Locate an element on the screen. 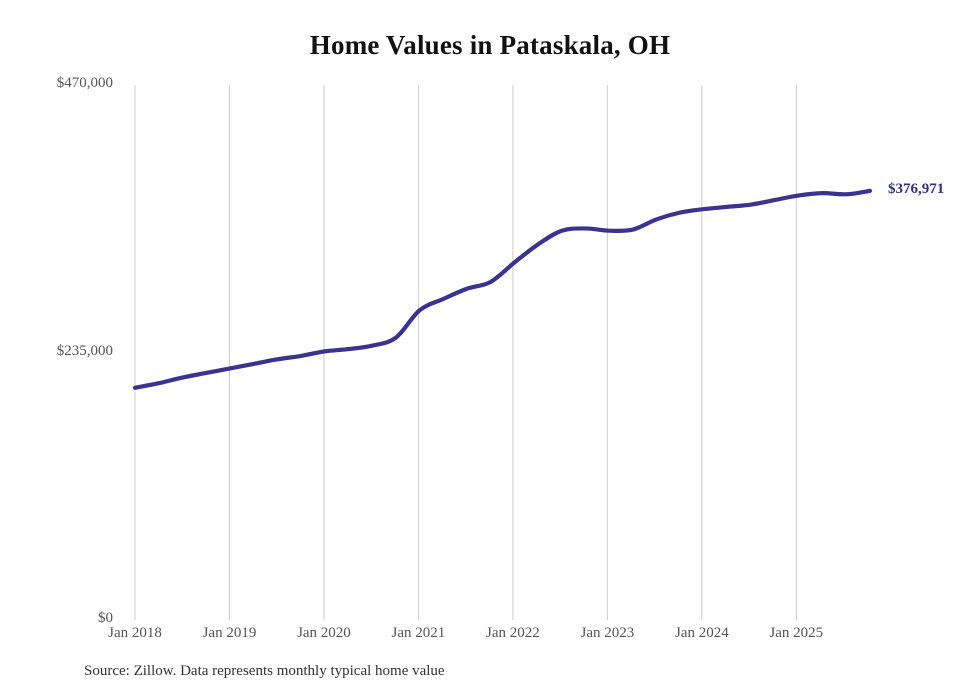  x-axis-tick-label: Jan 2018 is located at coordinates (135, 633).